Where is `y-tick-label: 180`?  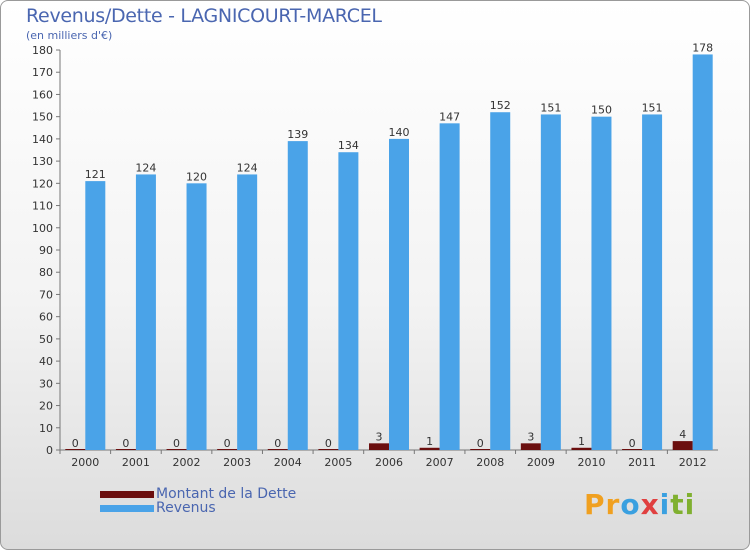 y-tick-label: 180 is located at coordinates (42, 50).